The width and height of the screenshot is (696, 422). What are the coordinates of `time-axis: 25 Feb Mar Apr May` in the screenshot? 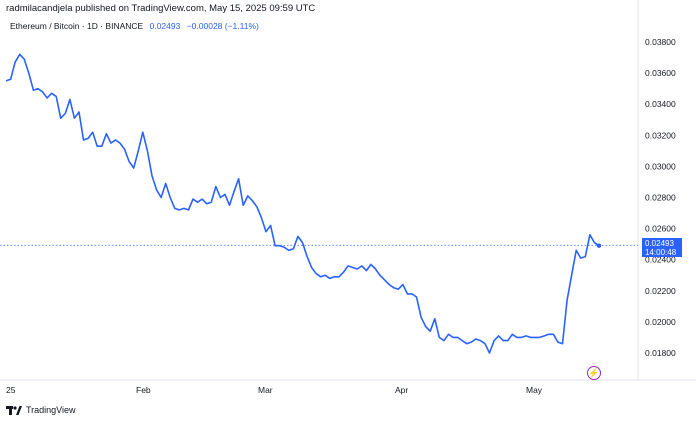 It's located at (274, 390).